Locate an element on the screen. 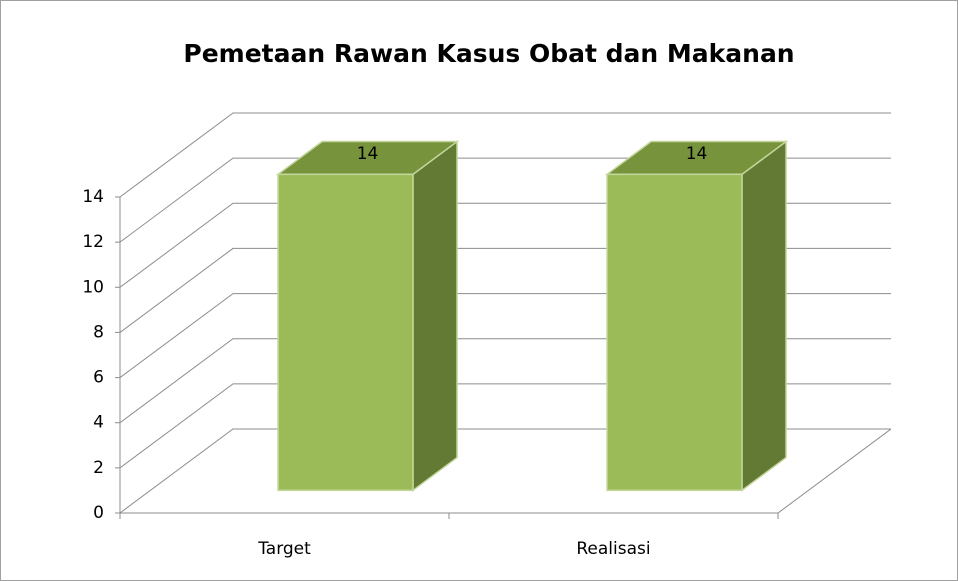 The height and width of the screenshot is (581, 958). y-tick-label: 12 is located at coordinates (93, 242).